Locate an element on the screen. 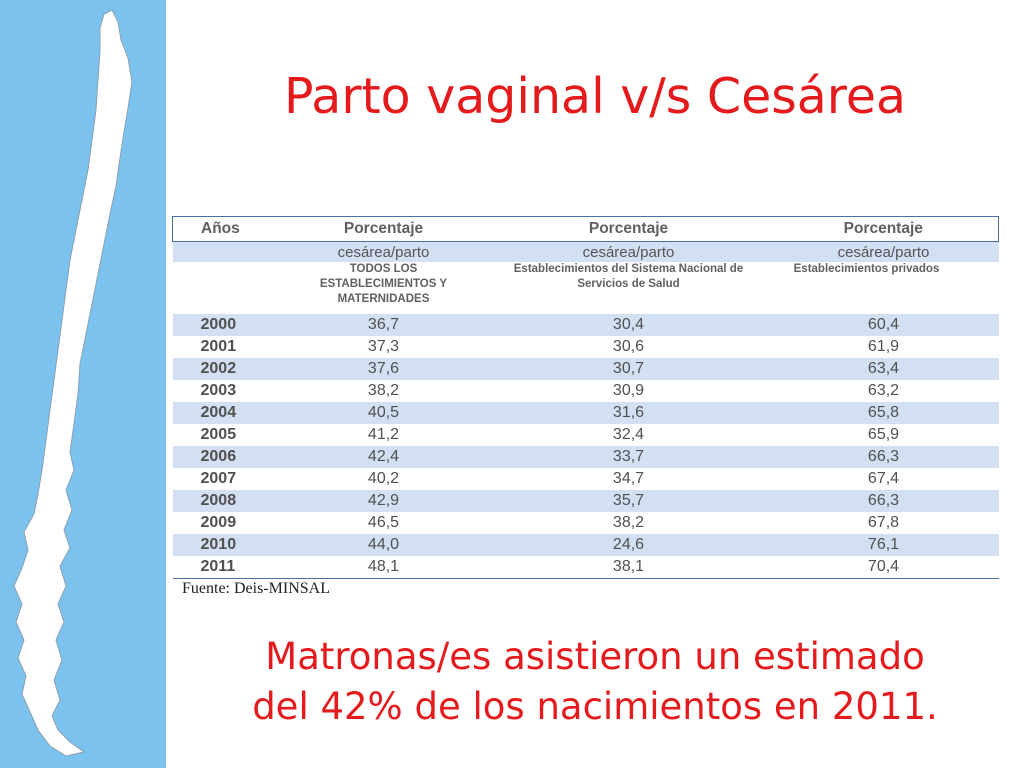 The width and height of the screenshot is (1024, 768). note-line-2: del 42% de los nacimientos en 2011. is located at coordinates (595, 706).